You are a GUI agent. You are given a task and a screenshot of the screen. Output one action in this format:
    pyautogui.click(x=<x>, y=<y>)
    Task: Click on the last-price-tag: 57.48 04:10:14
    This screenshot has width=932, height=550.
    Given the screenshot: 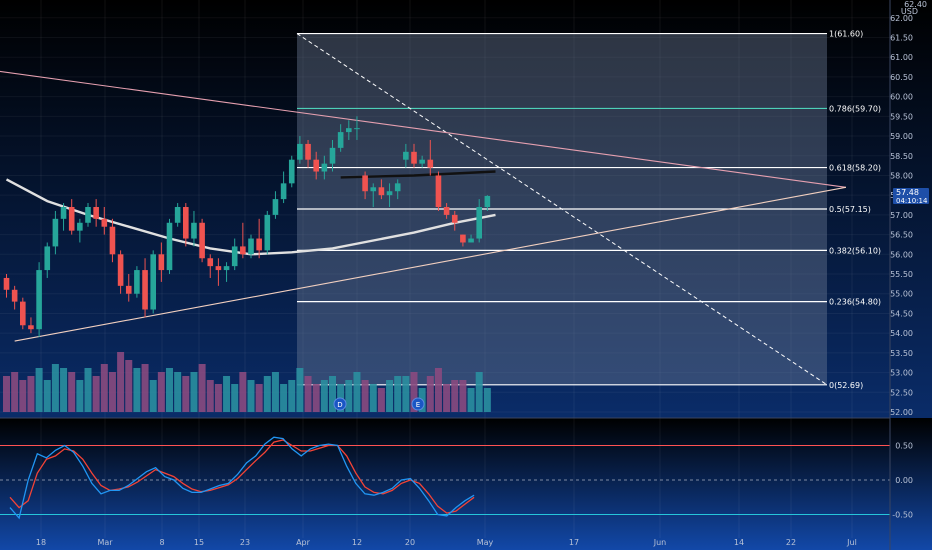 What is the action you would take?
    pyautogui.click(x=911, y=196)
    